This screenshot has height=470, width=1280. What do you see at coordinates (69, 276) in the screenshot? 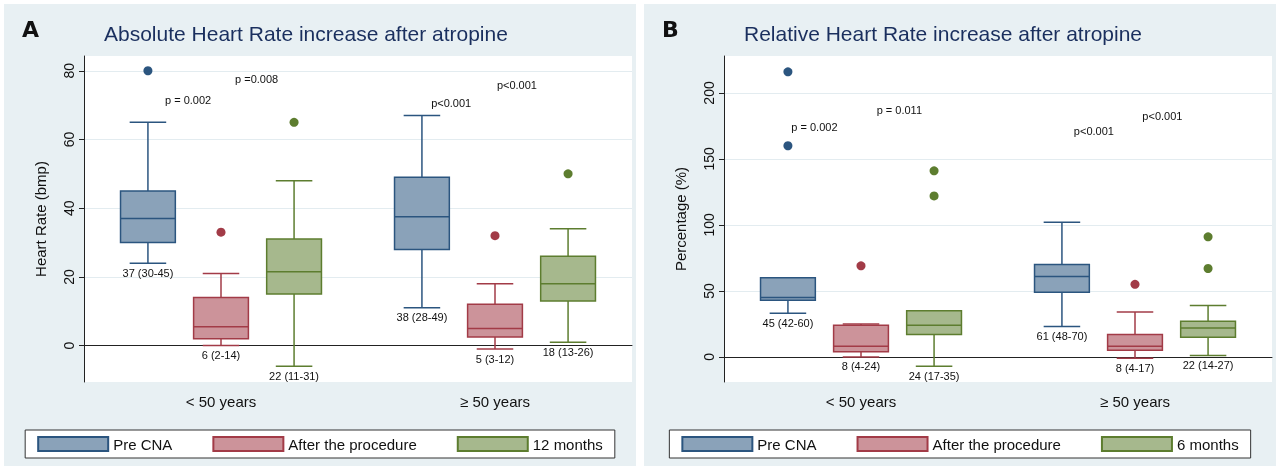
I see `y-tick-label: 20` at bounding box center [69, 276].